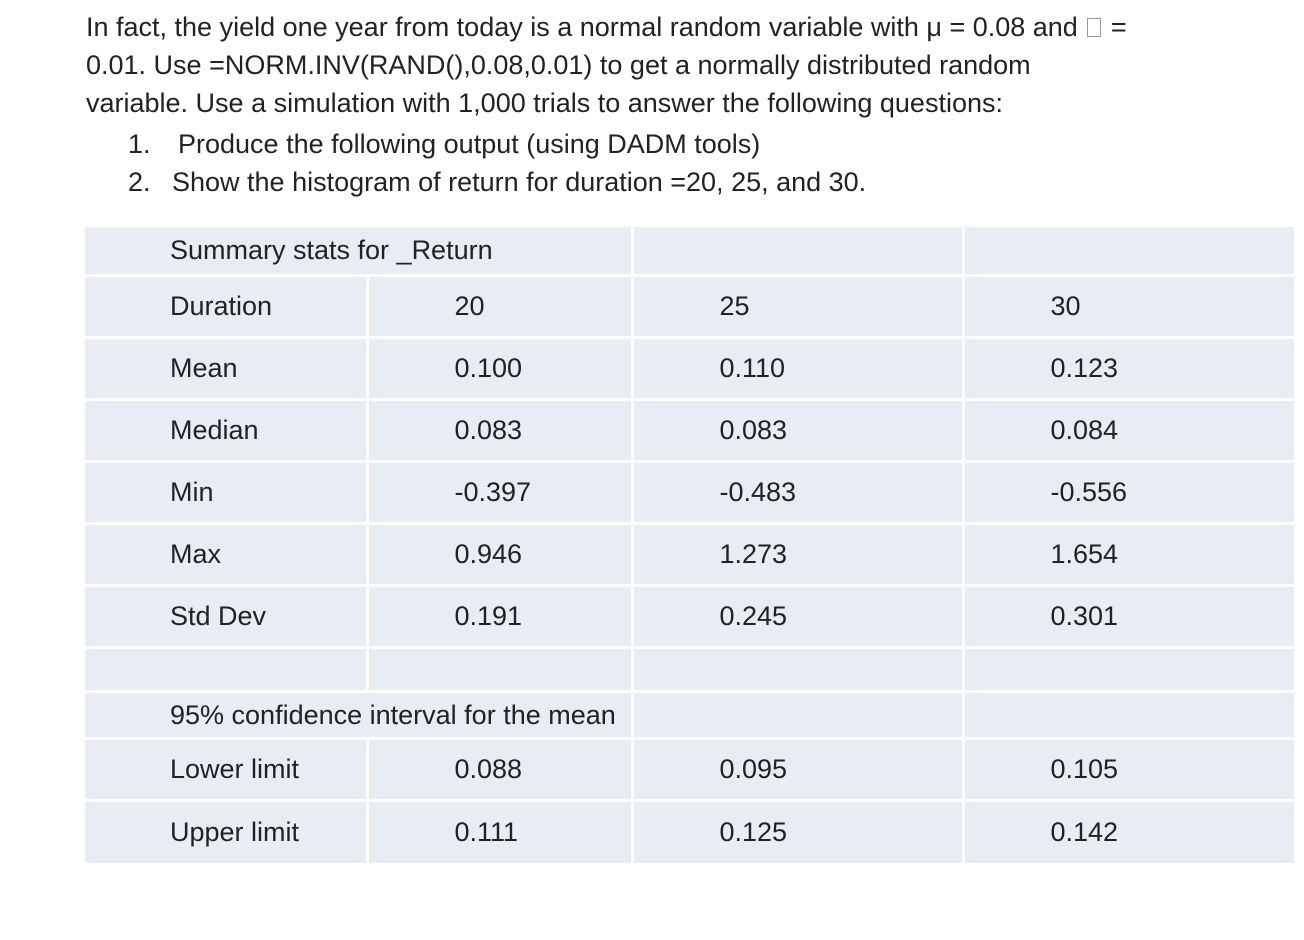  Describe the element at coordinates (797, 769) in the screenshot. I see `table-cell: 0.095` at that location.